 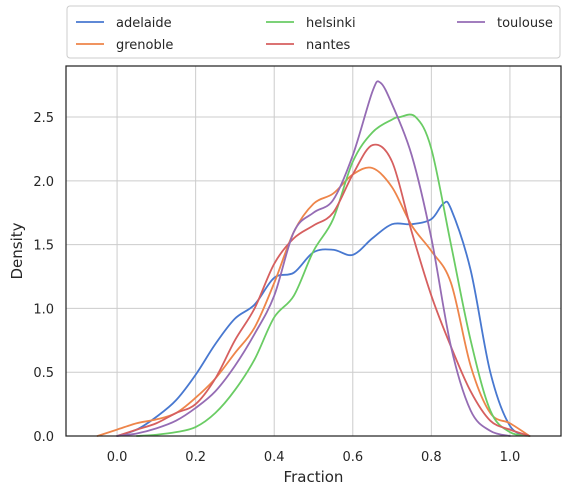 I want to click on legend-label: adelaide, so click(x=144, y=23).